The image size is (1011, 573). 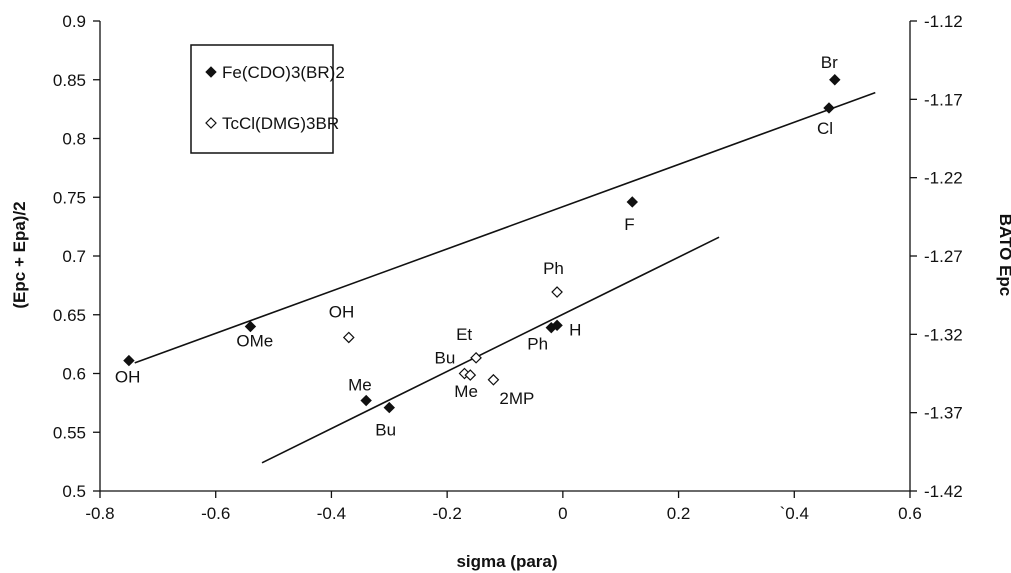 What do you see at coordinates (943, 491) in the screenshot?
I see `y-right-tick-label: -1.42` at bounding box center [943, 491].